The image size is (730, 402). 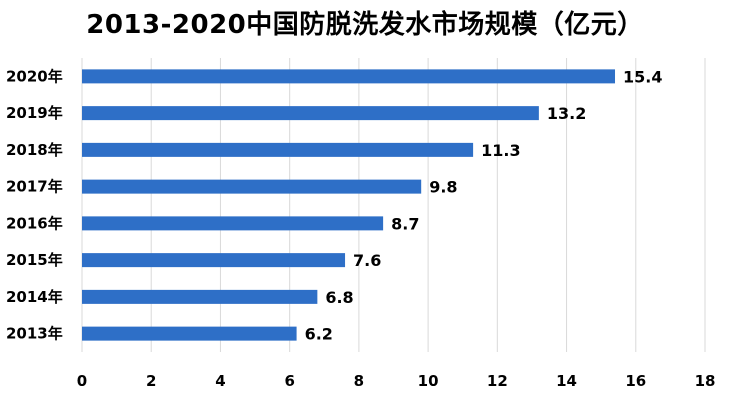 I want to click on category-label: 2019年, so click(x=34, y=113).